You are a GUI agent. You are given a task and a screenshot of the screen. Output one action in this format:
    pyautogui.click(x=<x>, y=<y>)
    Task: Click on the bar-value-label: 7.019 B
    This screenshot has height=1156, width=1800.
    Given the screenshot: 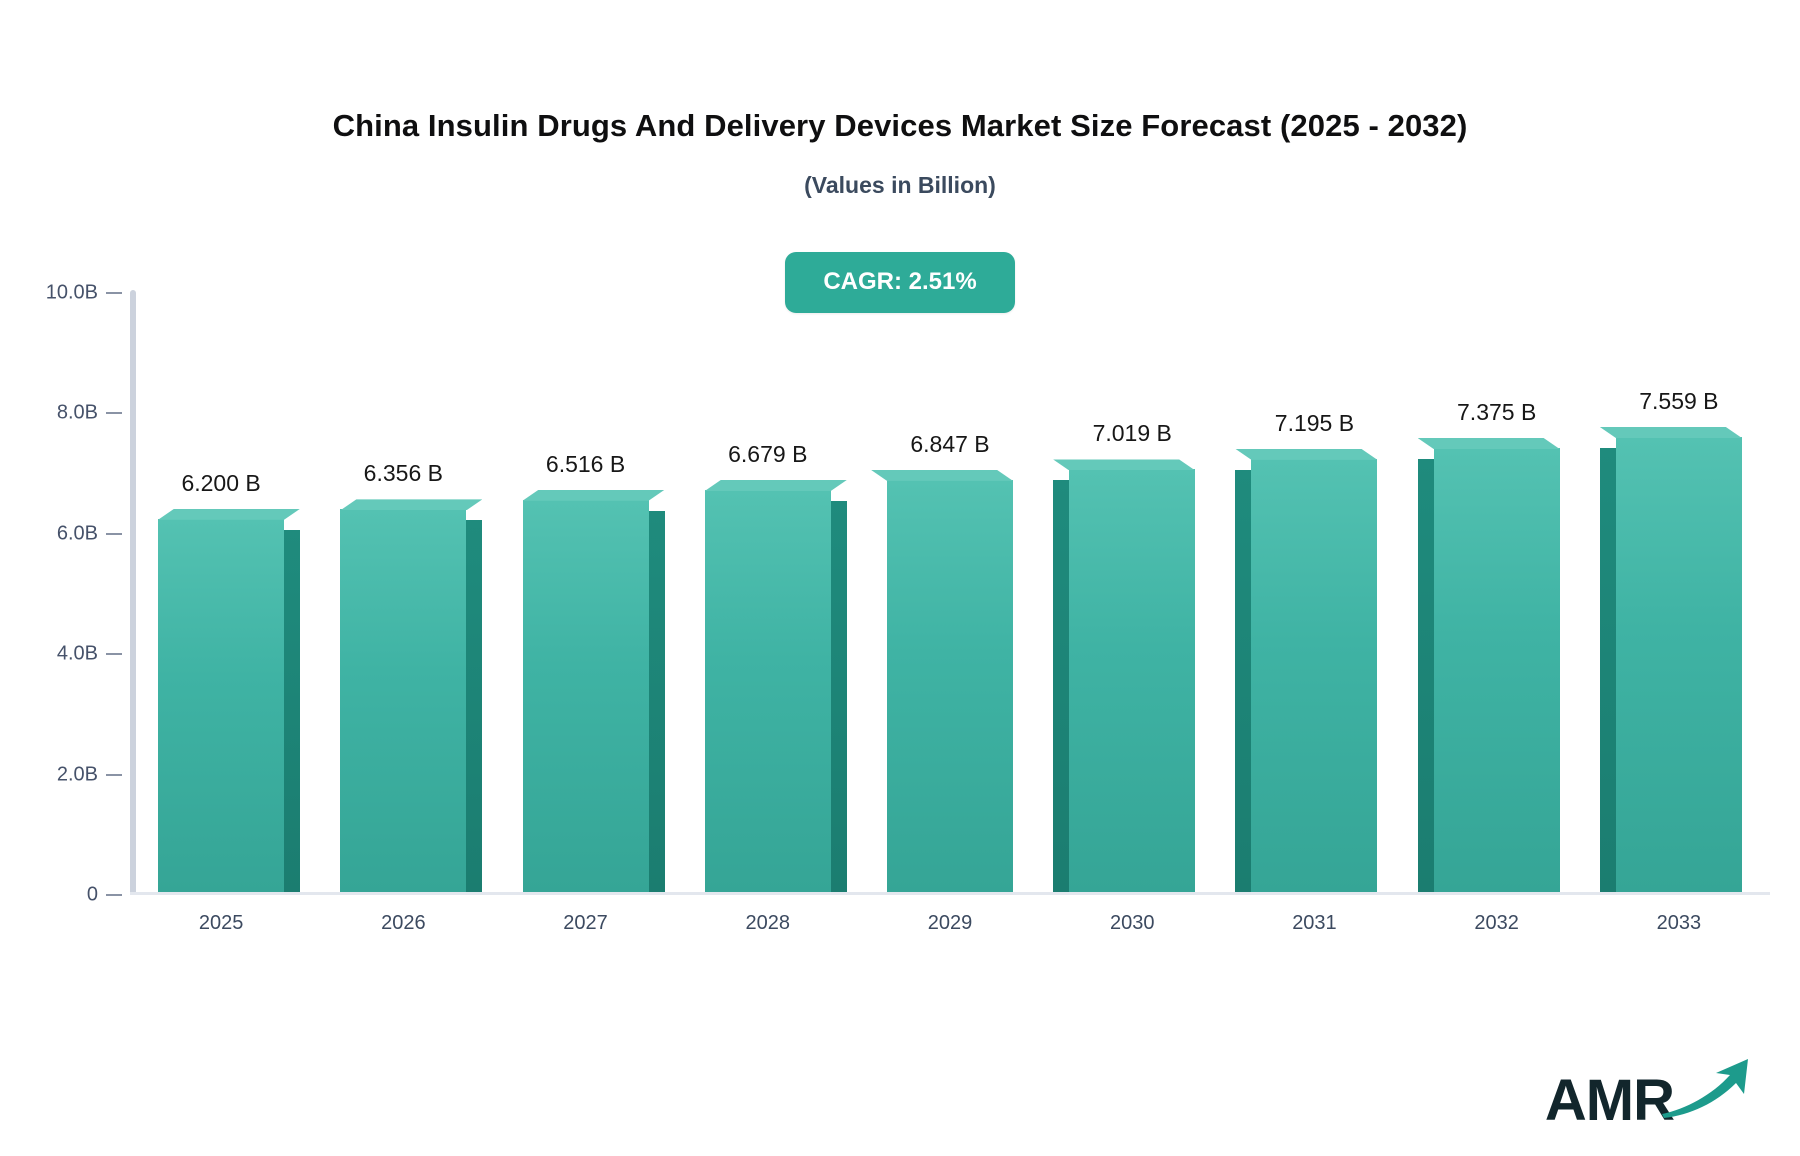 What is the action you would take?
    pyautogui.click(x=1132, y=433)
    